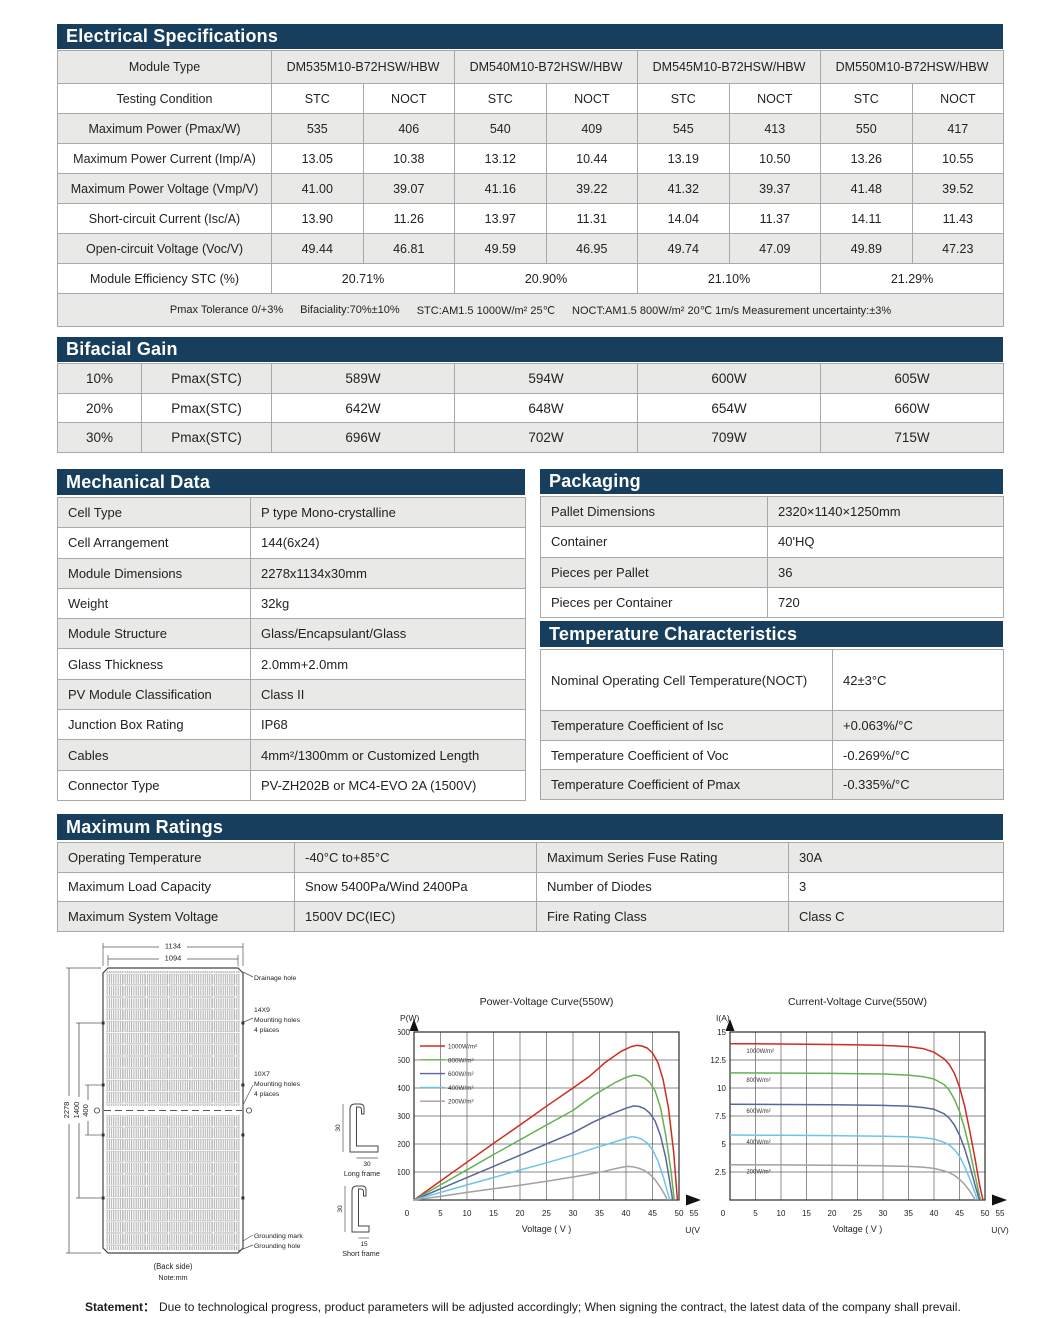 This screenshot has height=1318, width=1060. I want to click on mounting-holes-14x9-callout-line2: Mounting holes, so click(277, 1020).